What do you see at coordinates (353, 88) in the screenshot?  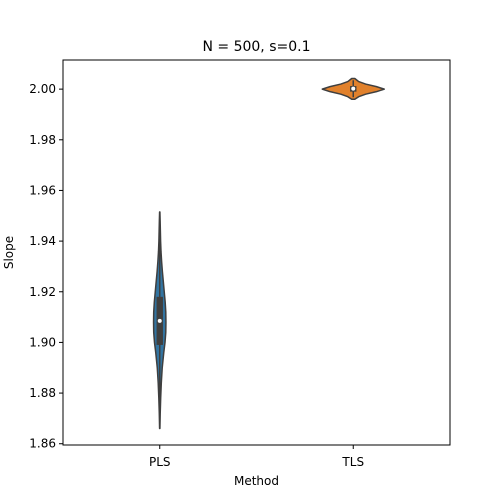 I see `median-dot-tls` at bounding box center [353, 88].